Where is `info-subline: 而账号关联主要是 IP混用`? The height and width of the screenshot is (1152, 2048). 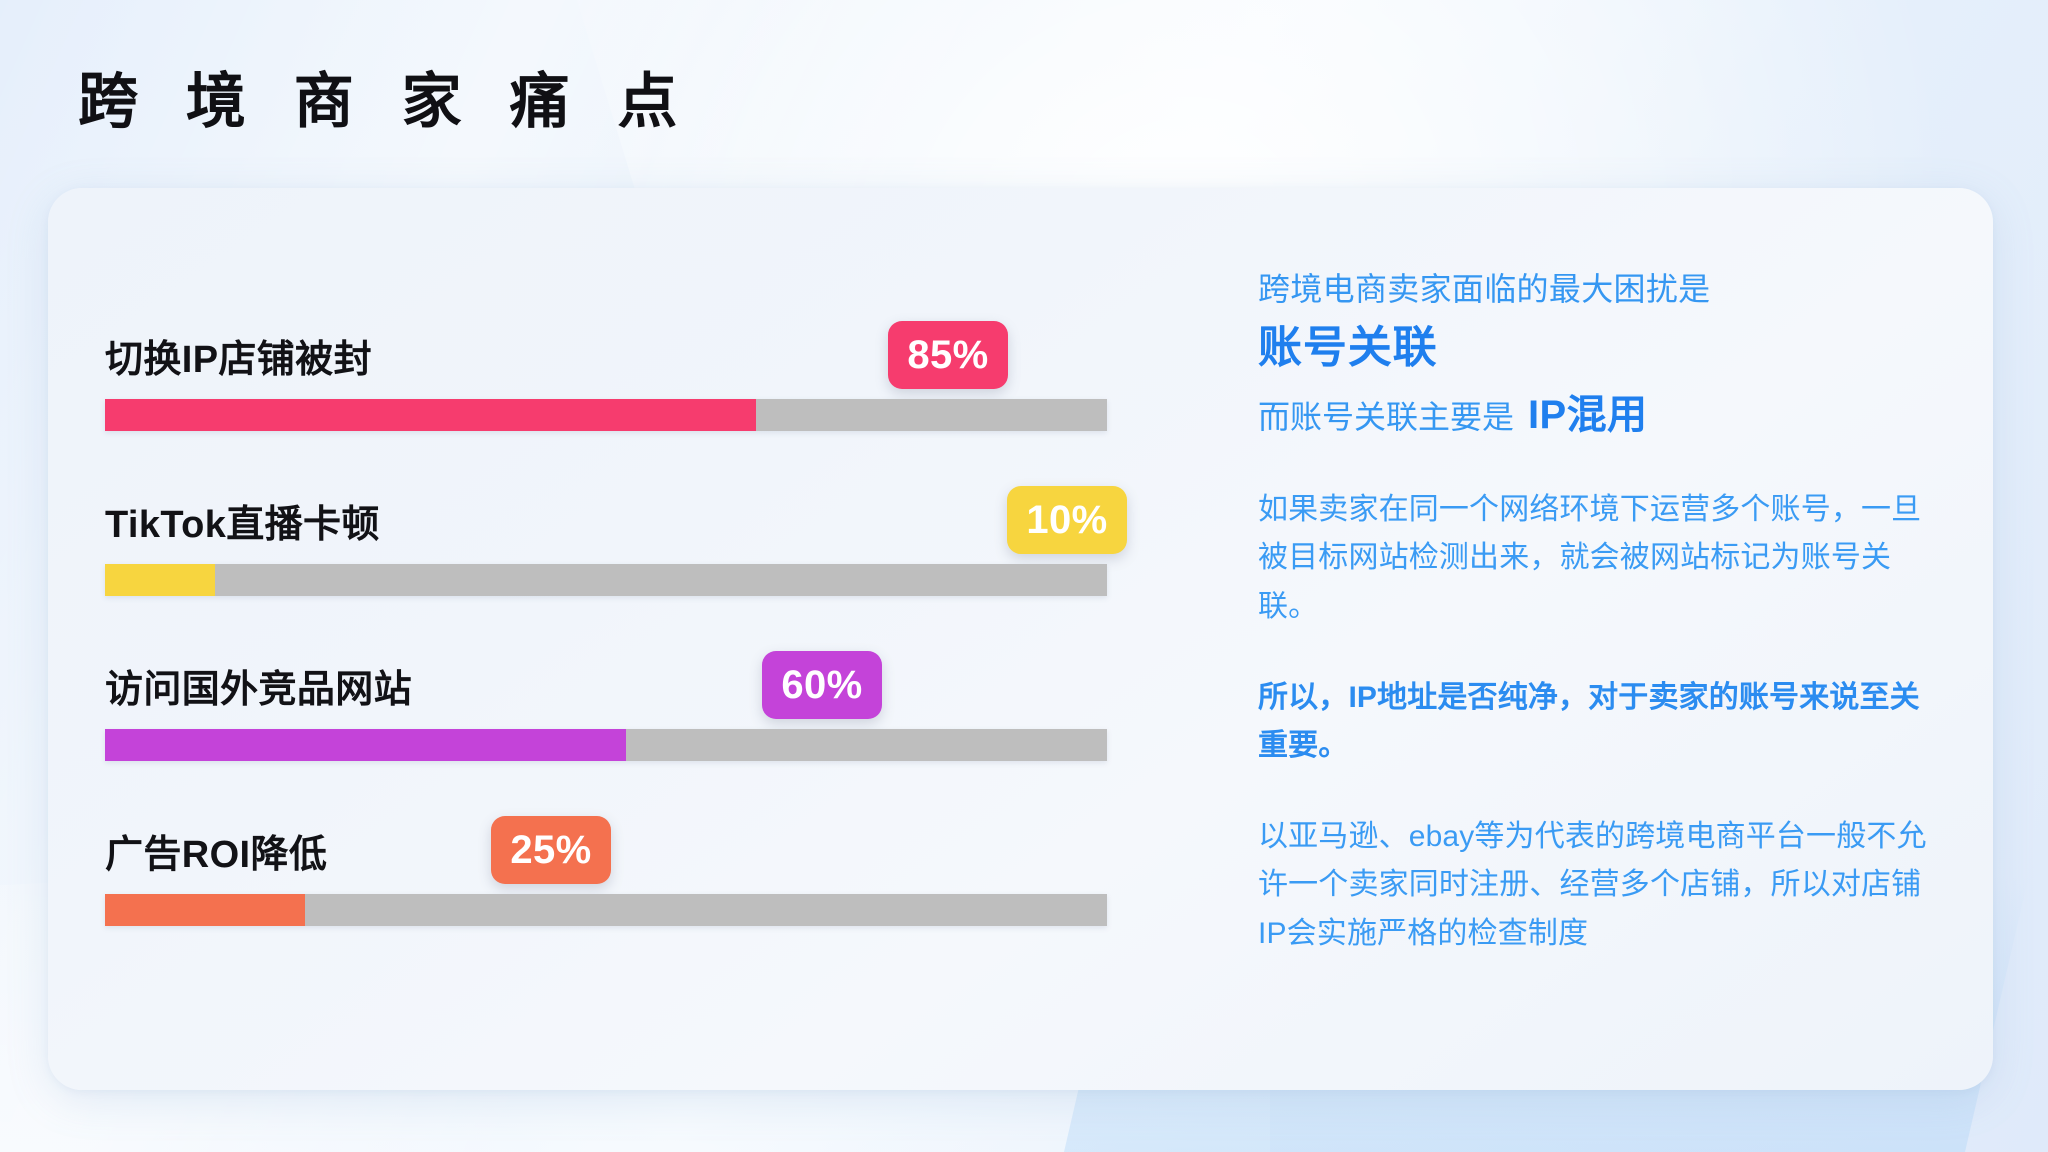
info-subline: 而账号关联主要是 IP混用 is located at coordinates (1593, 415).